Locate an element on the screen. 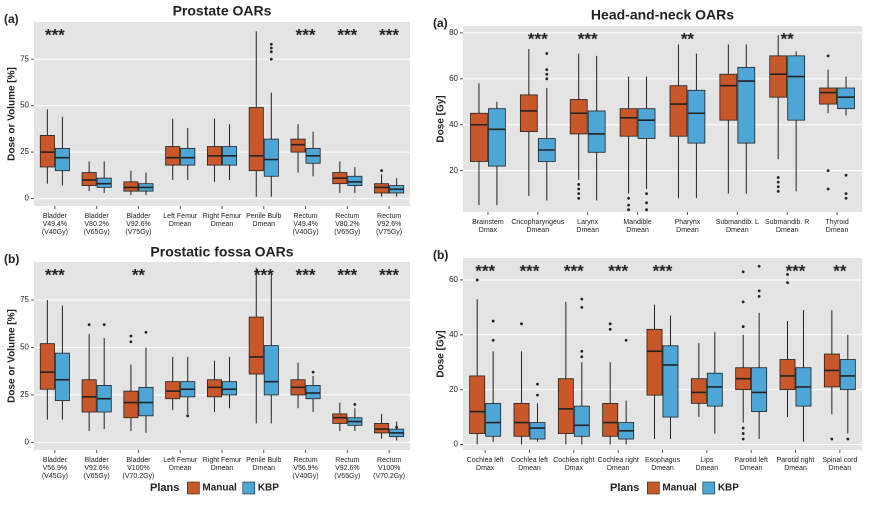  x-tick-label-line: Parotid left is located at coordinates (751, 460).